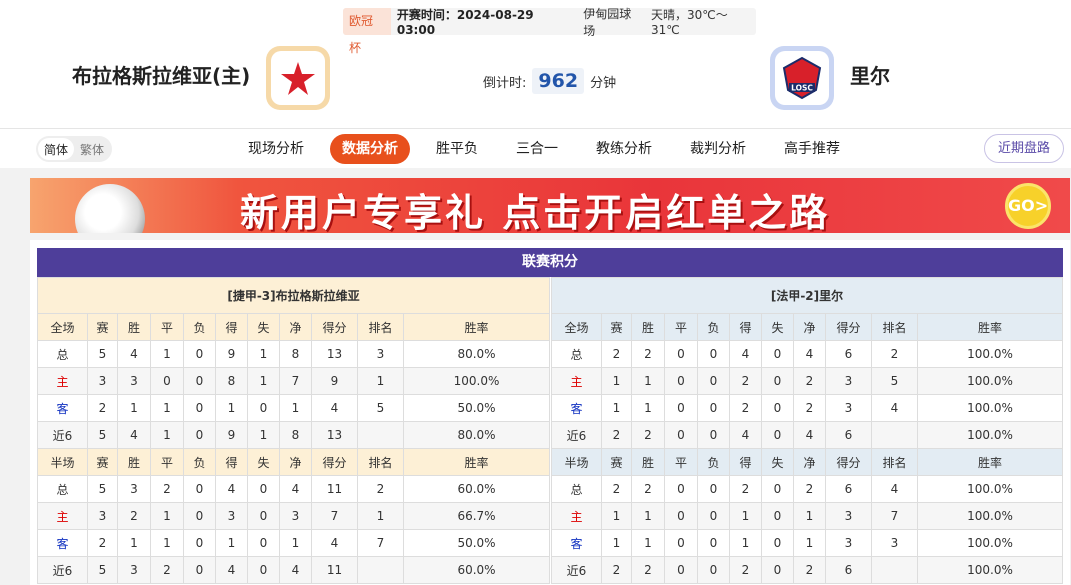 The image size is (1071, 585). I want to click on home-team-name: 布拉格斯拉维亚(主), so click(161, 76).